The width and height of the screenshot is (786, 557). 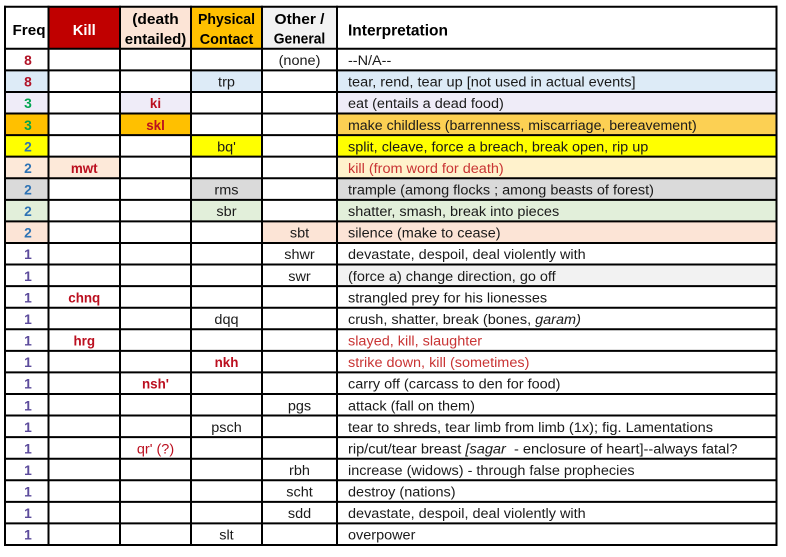 I want to click on svg-text: attack (fall on them), so click(x=411, y=405).